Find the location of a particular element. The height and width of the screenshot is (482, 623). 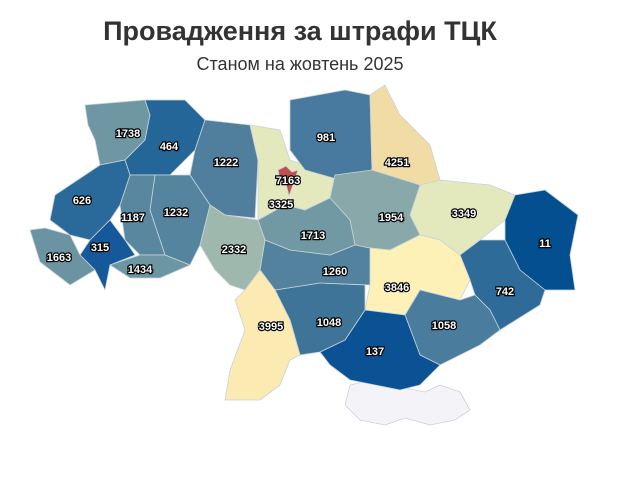

region-value-label: 1232 is located at coordinates (176, 213).